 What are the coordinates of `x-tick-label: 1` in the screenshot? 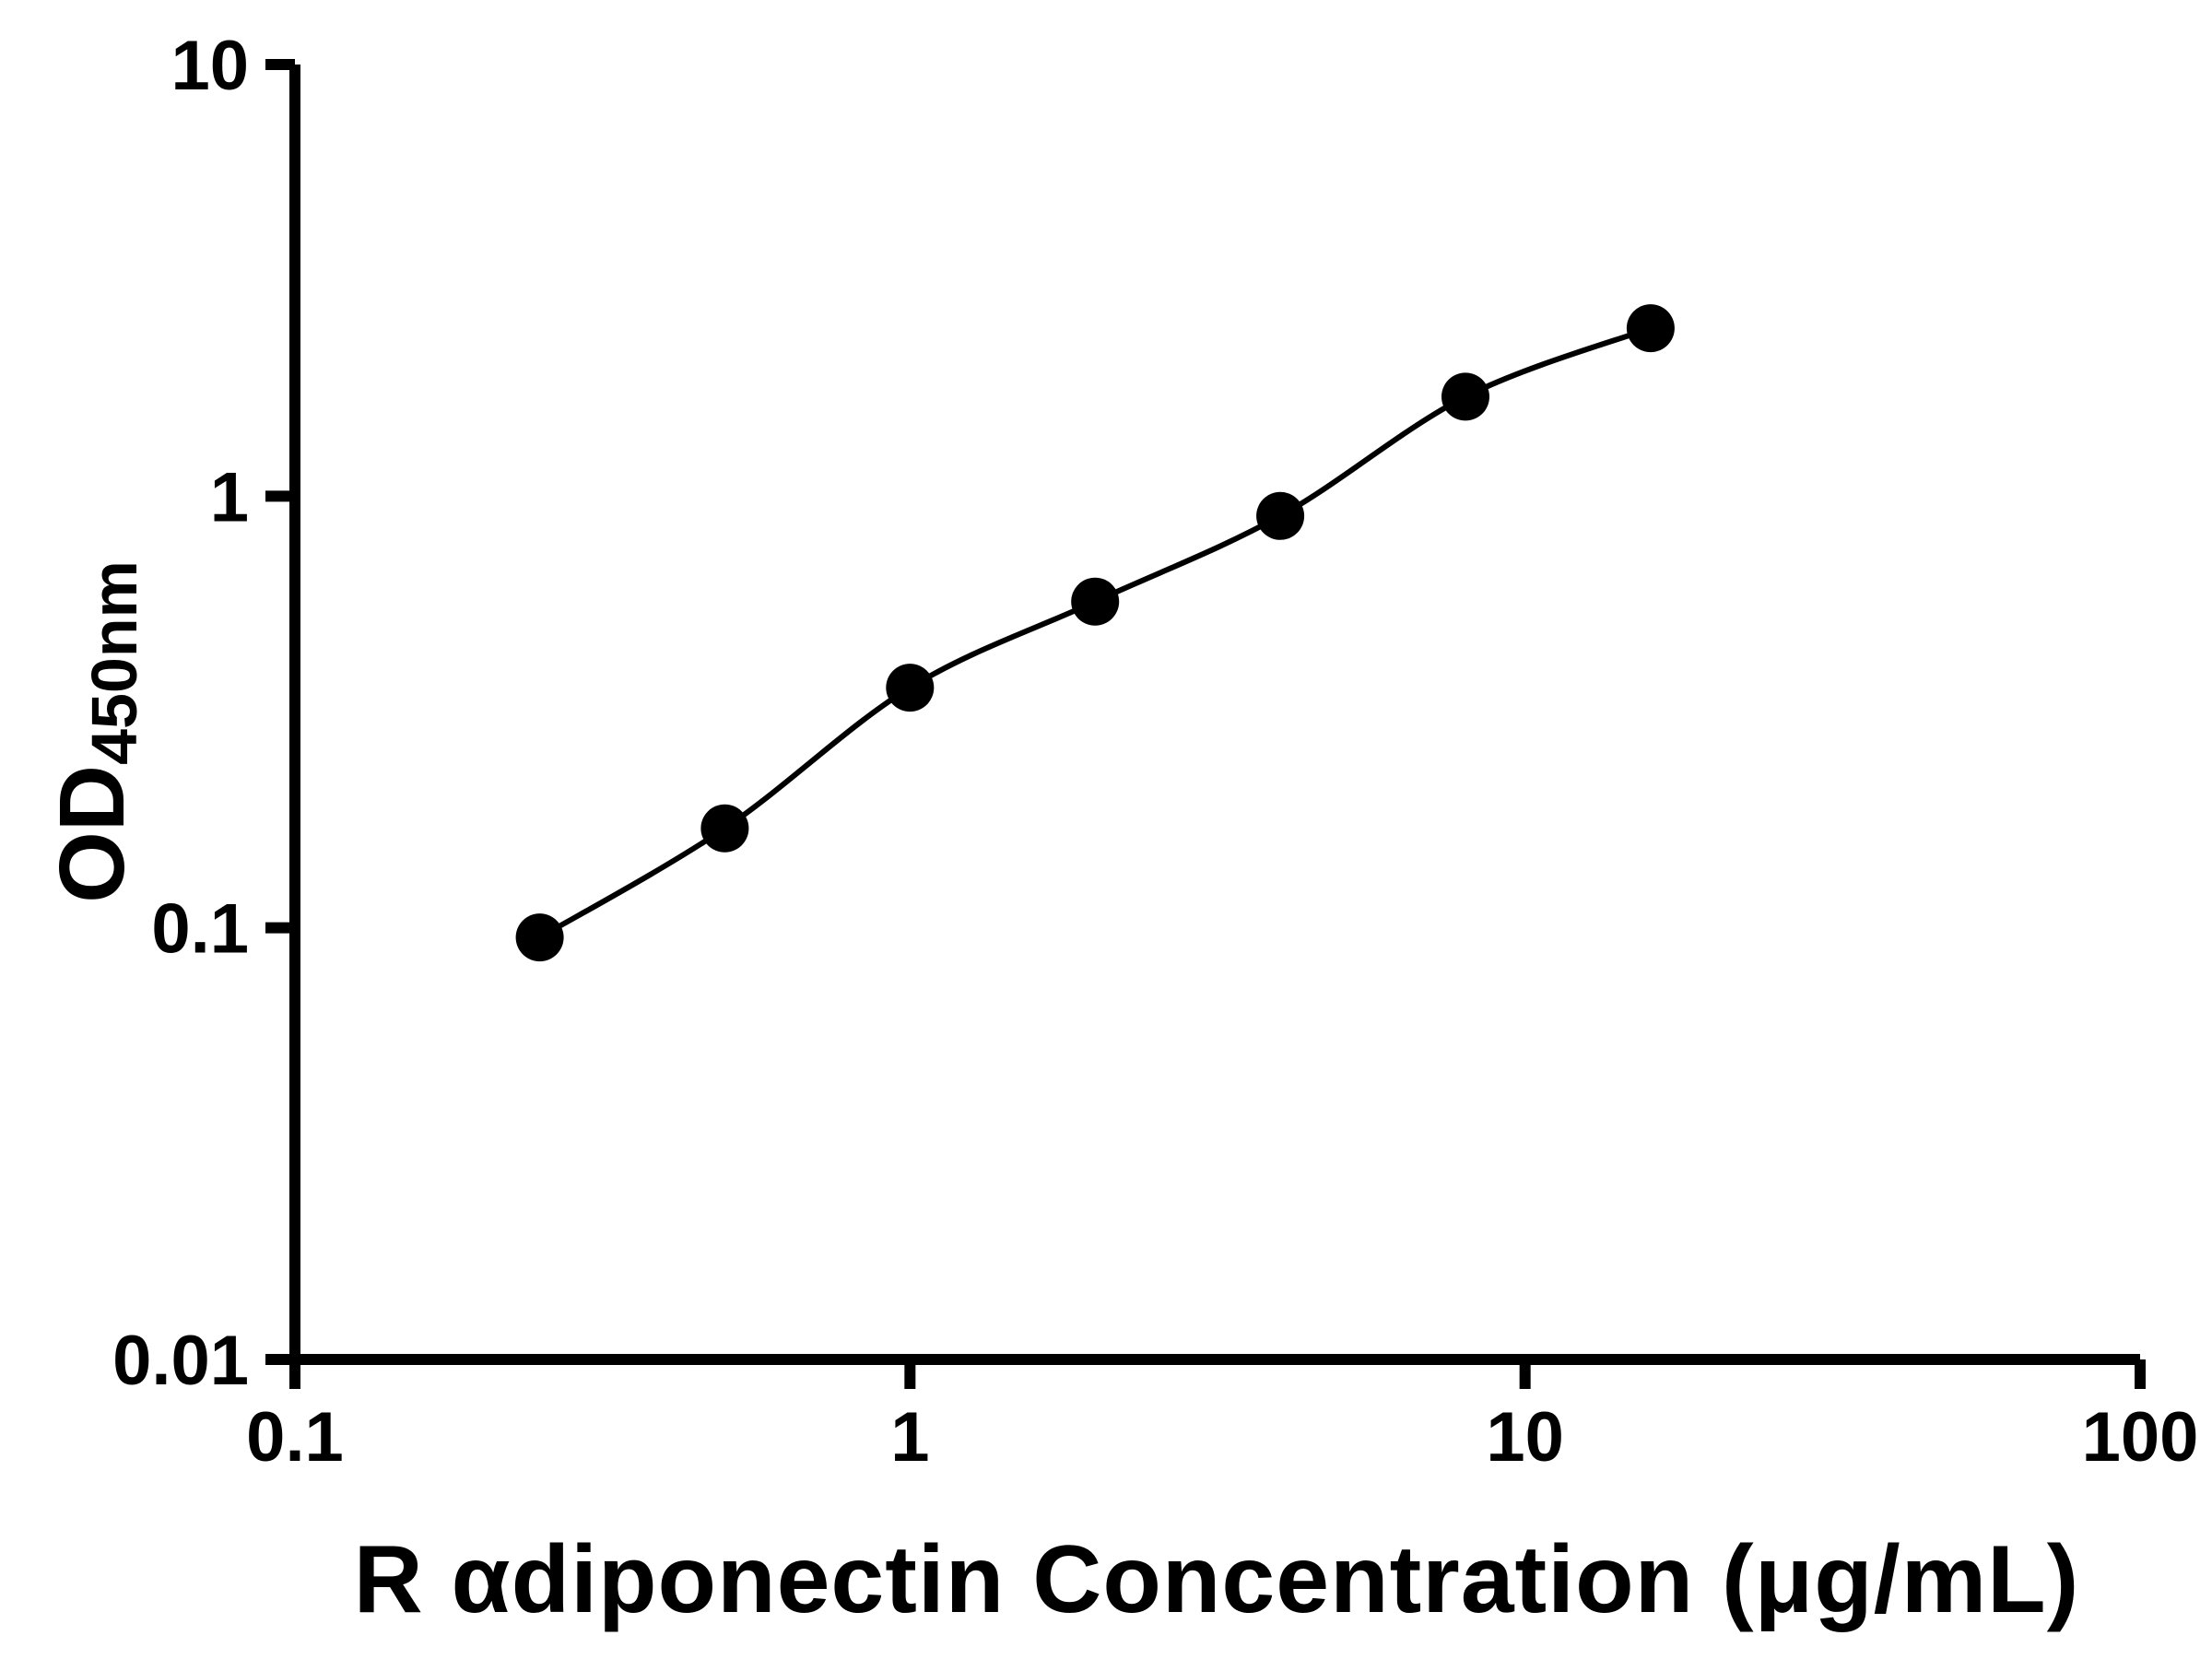 It's located at (909, 1437).